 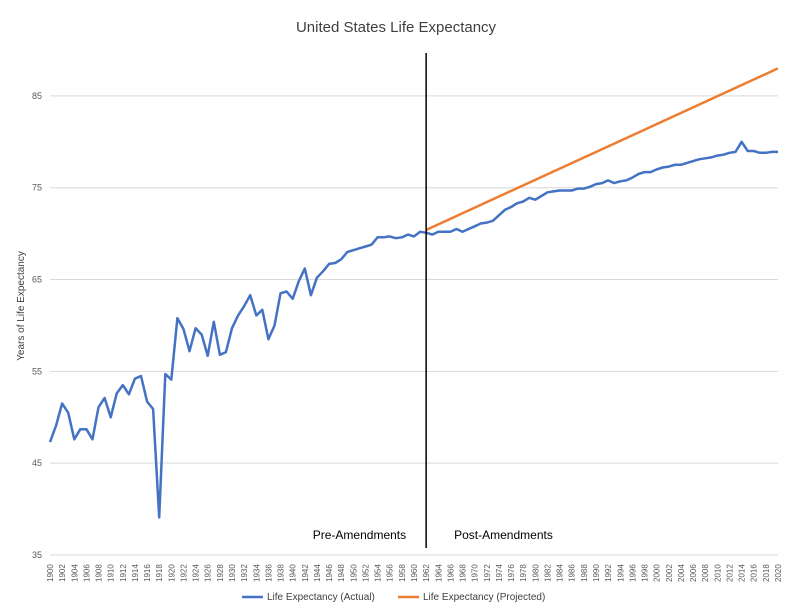 I want to click on x-tick-label: 1982, so click(x=547, y=573).